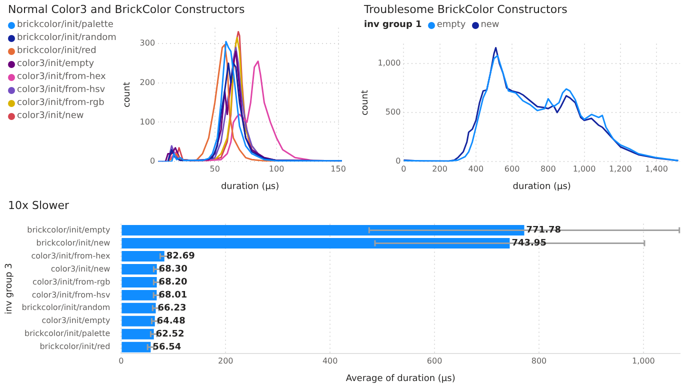  I want to click on data-label: 743.95, so click(529, 243).